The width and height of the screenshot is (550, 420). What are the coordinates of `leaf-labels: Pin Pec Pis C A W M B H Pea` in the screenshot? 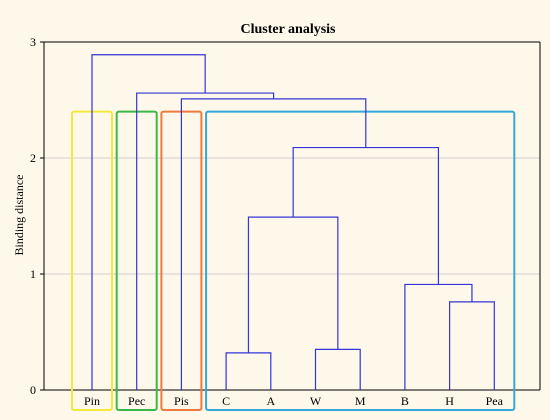 It's located at (294, 401).